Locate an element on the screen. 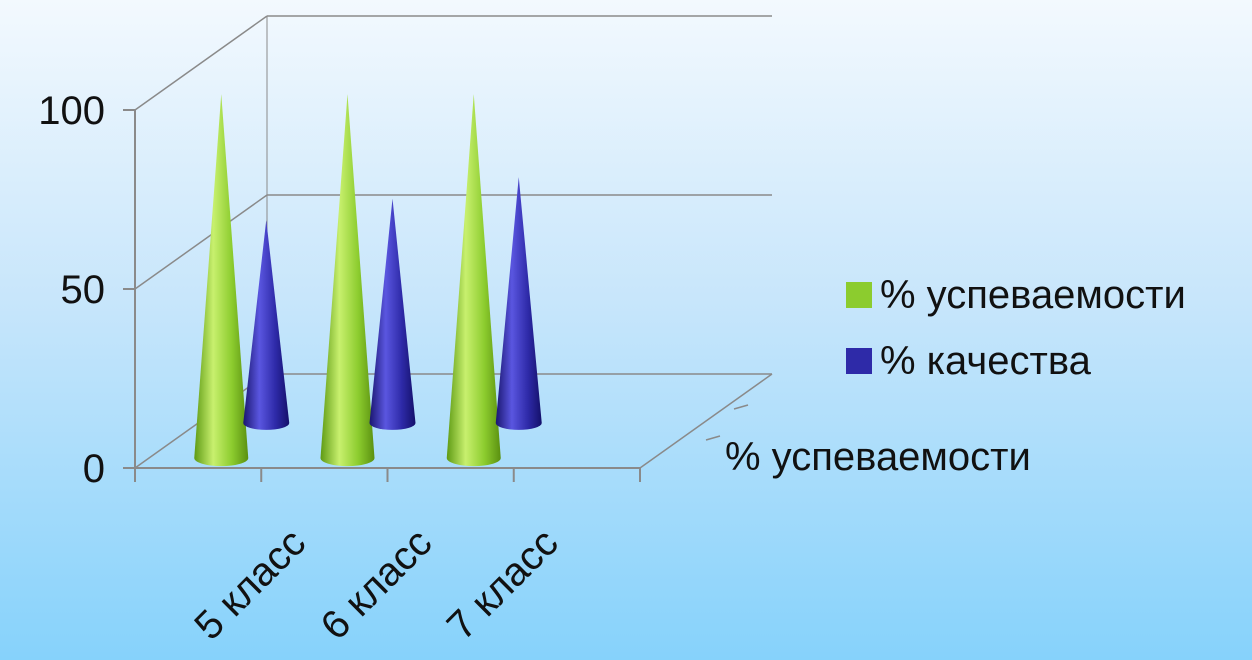 The image size is (1252, 660). x-tick-label: 6 класс is located at coordinates (377, 584).